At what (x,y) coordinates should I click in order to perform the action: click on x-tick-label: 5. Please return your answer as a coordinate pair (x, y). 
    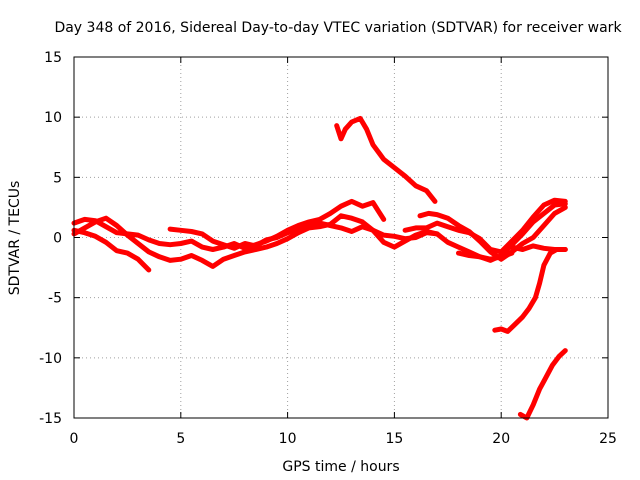
    Looking at the image, I should click on (180, 439).